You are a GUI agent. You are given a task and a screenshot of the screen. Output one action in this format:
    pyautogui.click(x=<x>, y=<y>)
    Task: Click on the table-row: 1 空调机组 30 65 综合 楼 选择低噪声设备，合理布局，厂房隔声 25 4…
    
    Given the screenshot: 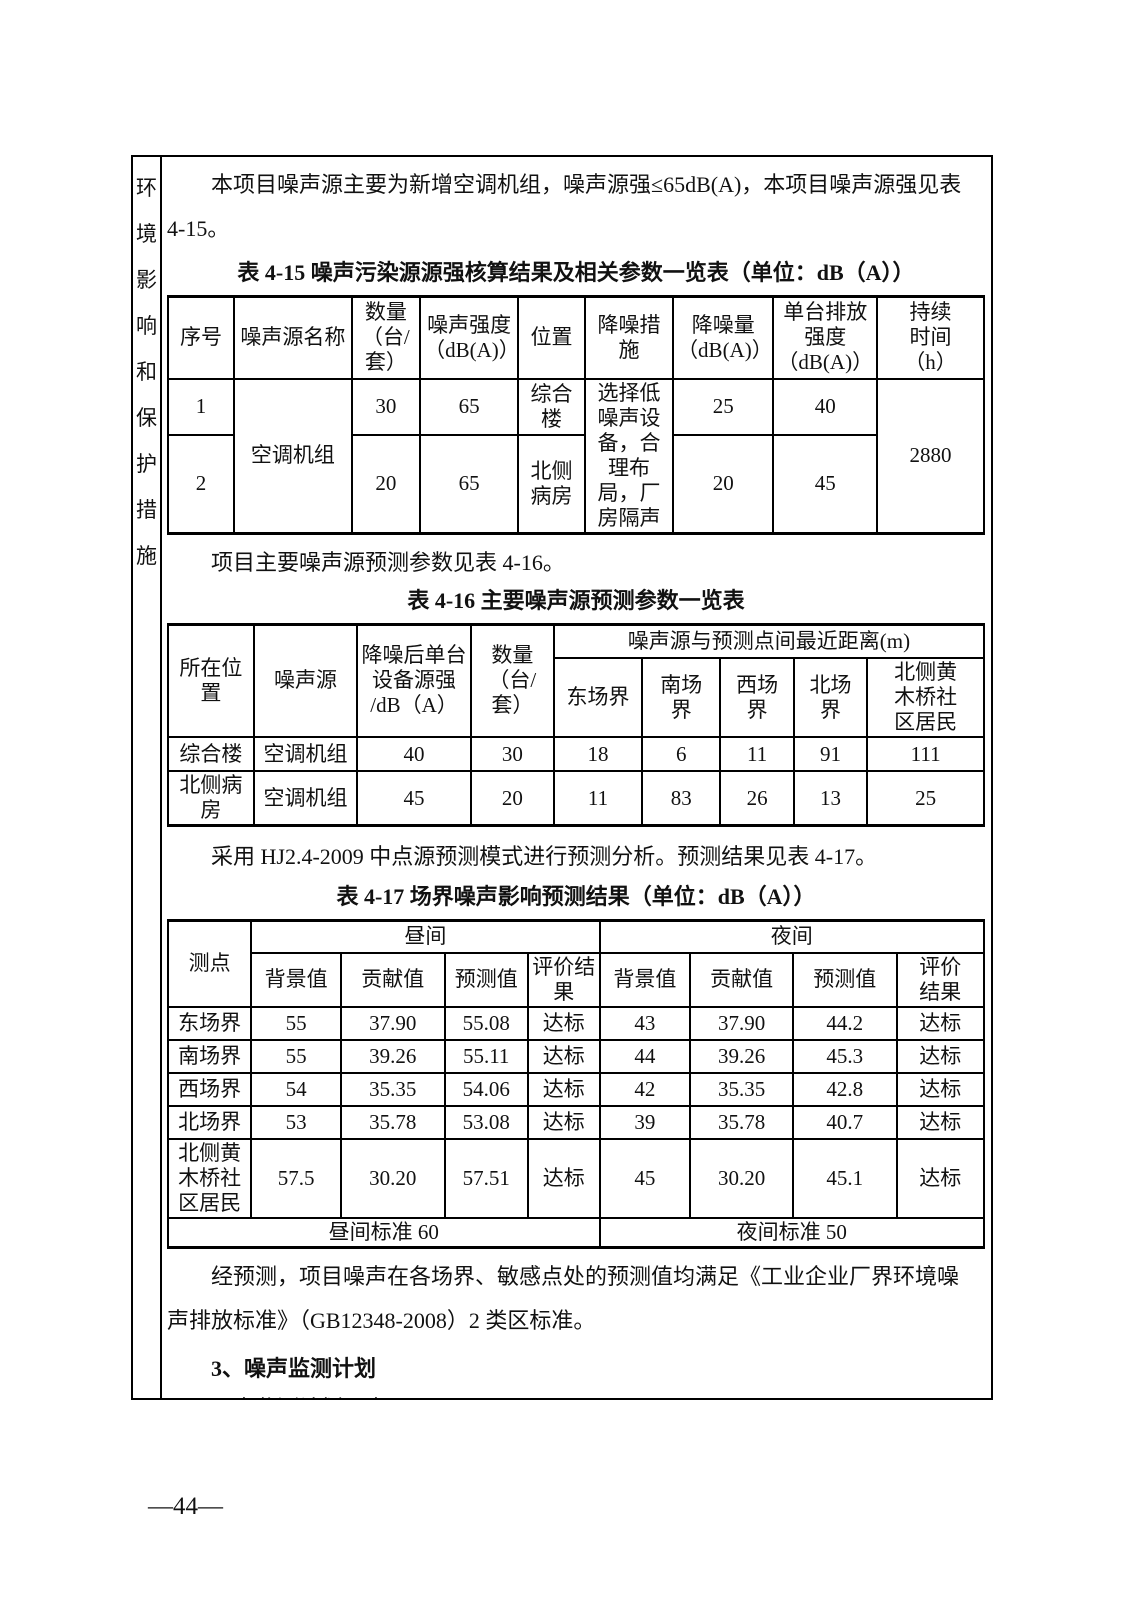 What is the action you would take?
    pyautogui.click(x=575, y=455)
    